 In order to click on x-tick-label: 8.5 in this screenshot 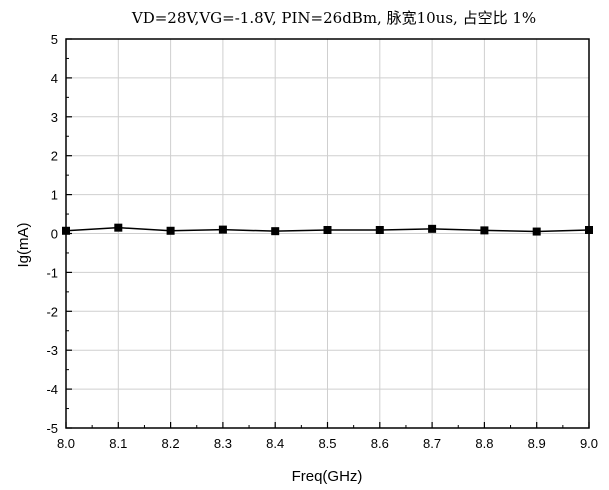, I will do `click(327, 443)`.